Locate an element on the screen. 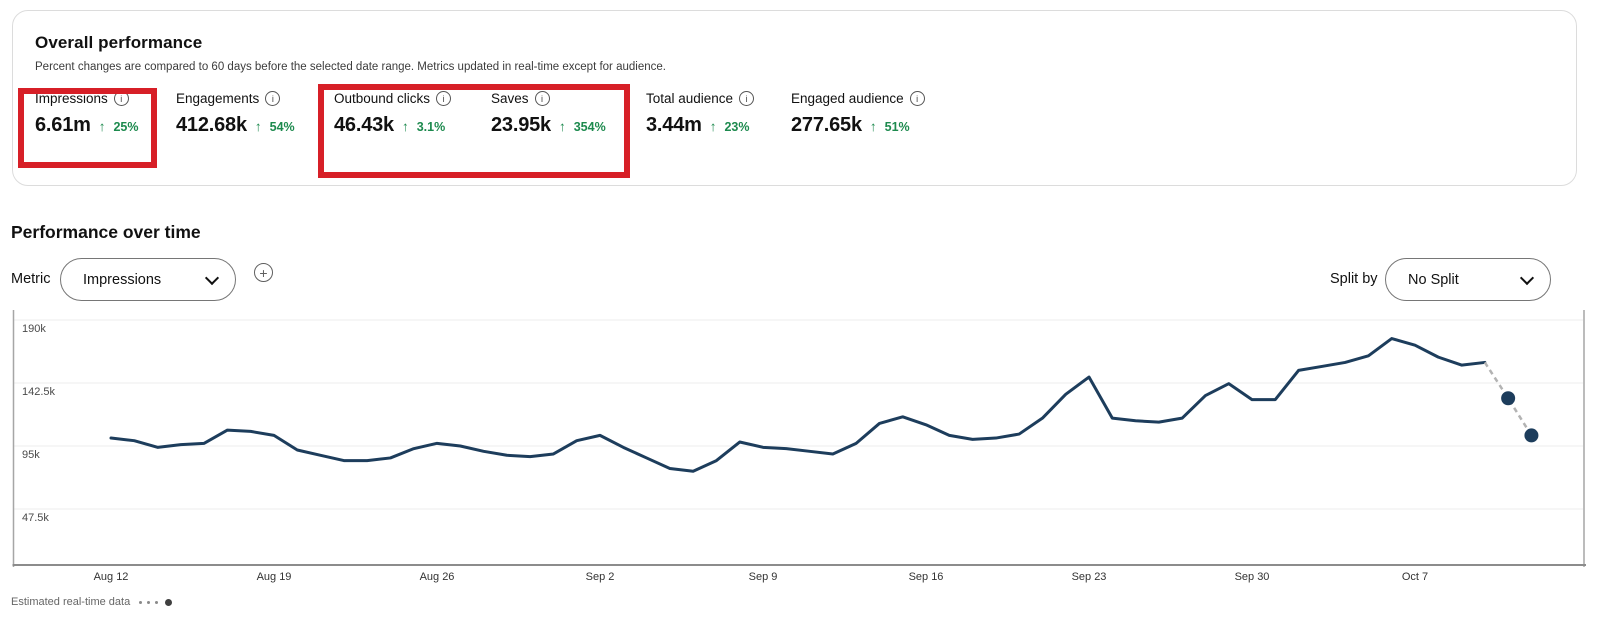  y-axis-tick-label: 142.5k is located at coordinates (39, 392).